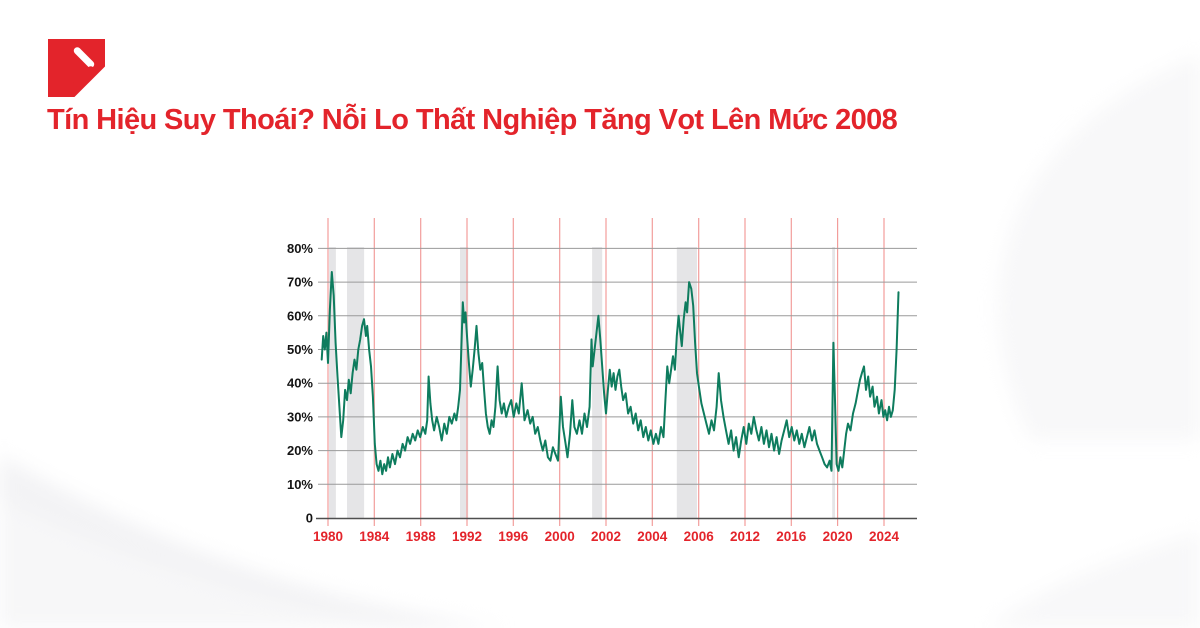 The height and width of the screenshot is (628, 1200). What do you see at coordinates (328, 536) in the screenshot?
I see `x-axis-label-1980: 1980` at bounding box center [328, 536].